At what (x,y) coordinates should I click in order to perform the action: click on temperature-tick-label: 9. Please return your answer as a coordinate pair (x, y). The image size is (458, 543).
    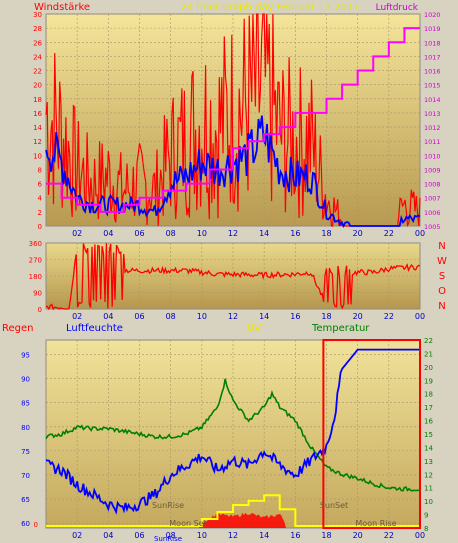
    Looking at the image, I should click on (426, 516).